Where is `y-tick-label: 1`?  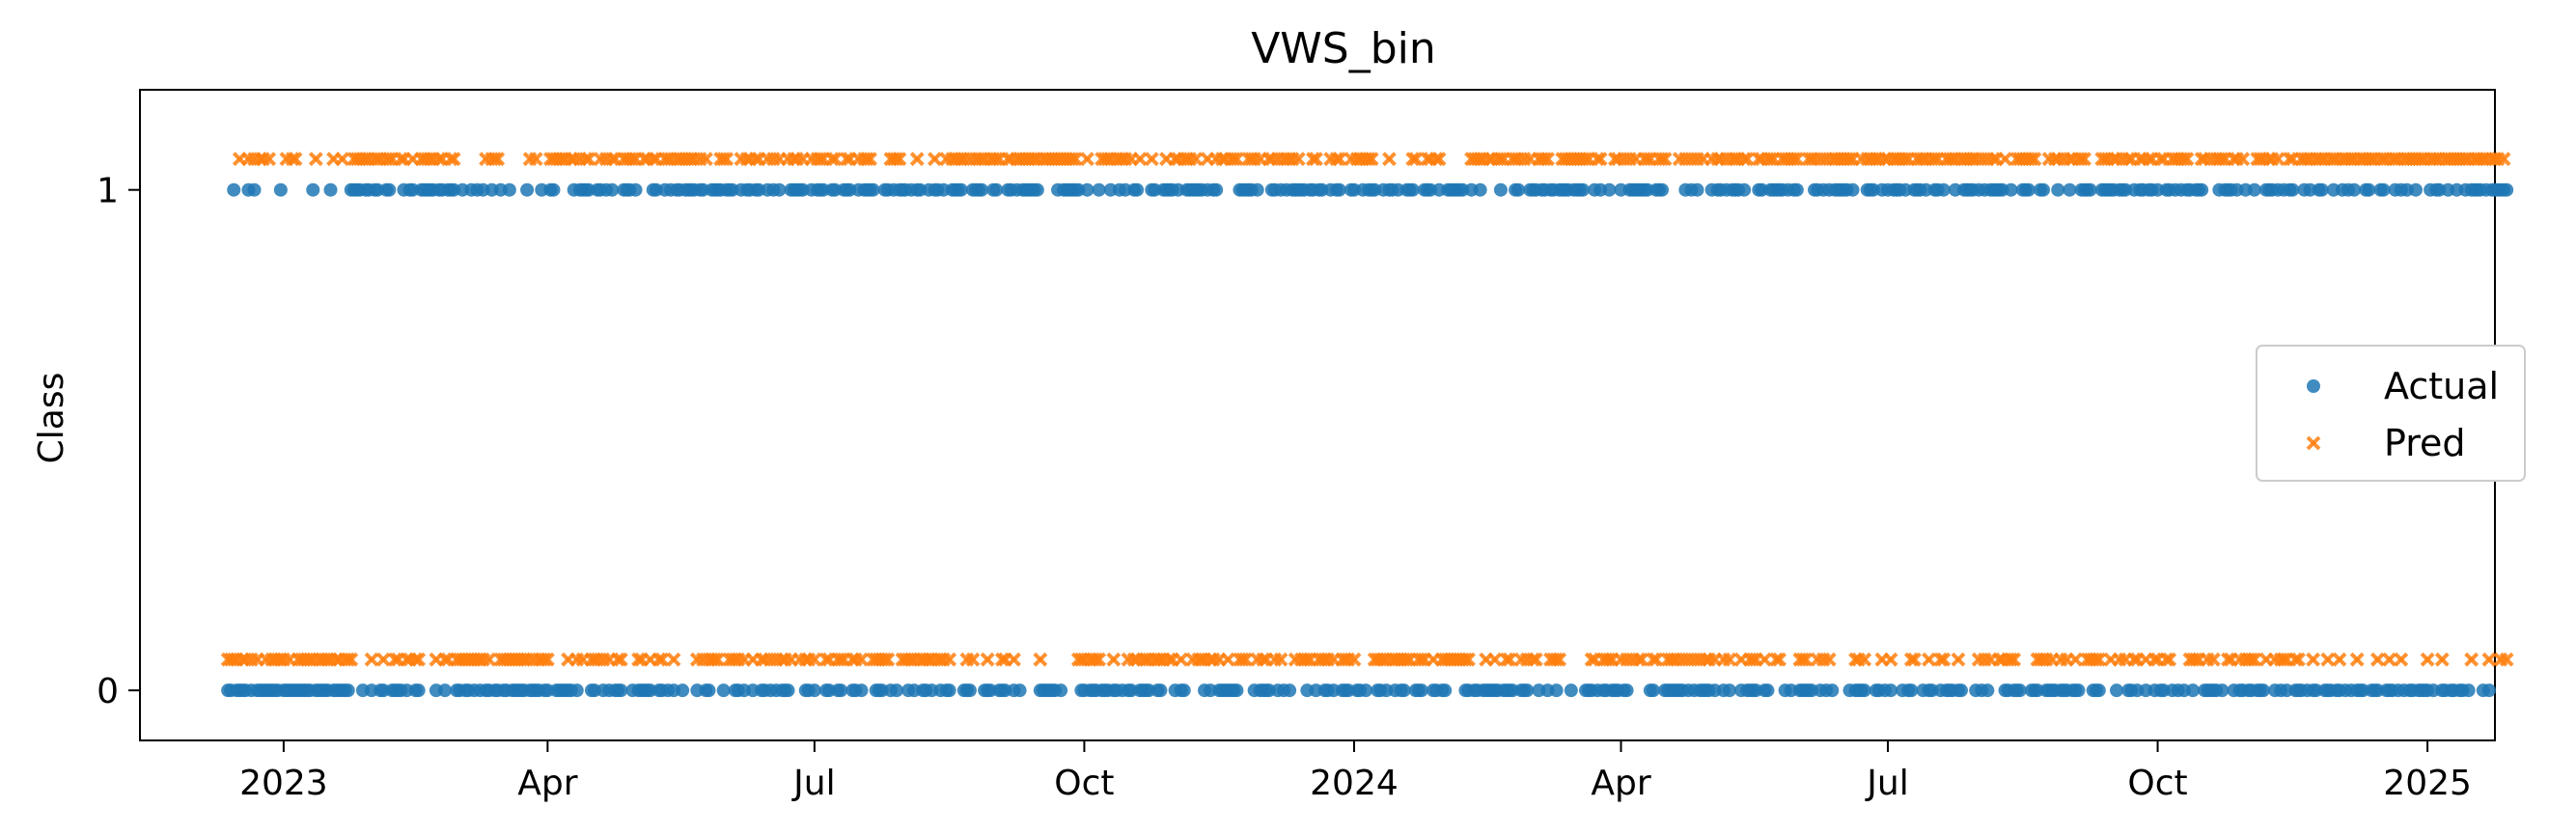
y-tick-label: 1 is located at coordinates (108, 191).